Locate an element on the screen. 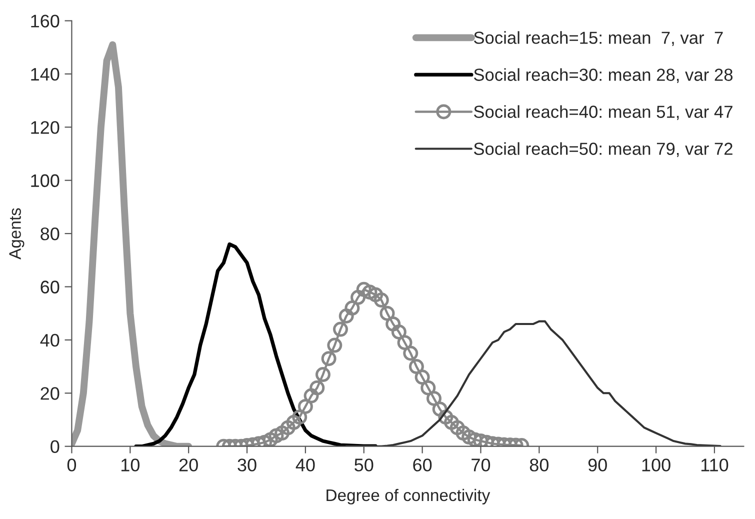 This screenshot has height=519, width=755. x-tick-label: 90 is located at coordinates (597, 465).